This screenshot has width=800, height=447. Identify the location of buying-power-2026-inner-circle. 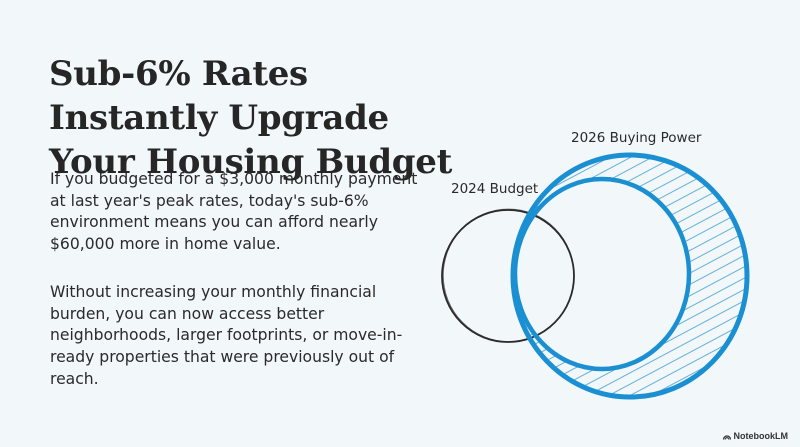
(602, 274).